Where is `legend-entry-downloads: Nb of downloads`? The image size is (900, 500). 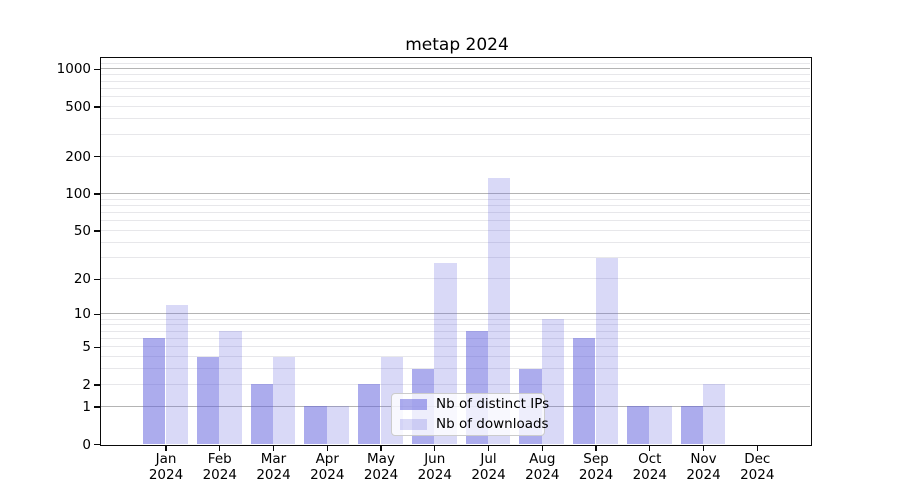 legend-entry-downloads: Nb of downloads is located at coordinates (474, 424).